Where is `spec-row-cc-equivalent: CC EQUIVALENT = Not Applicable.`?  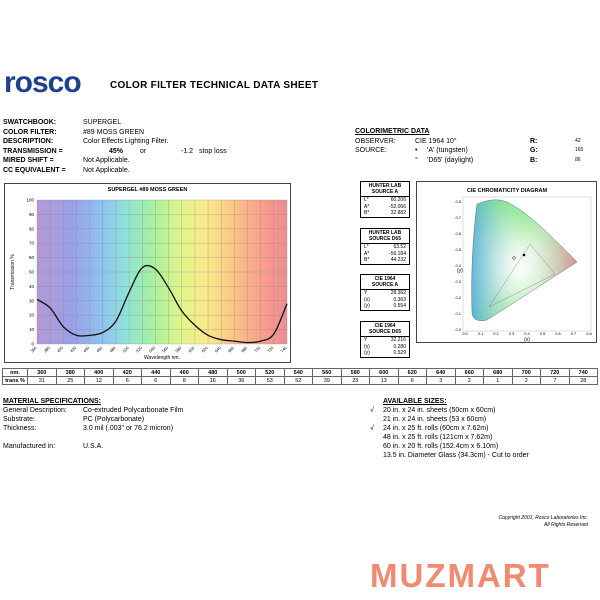
spec-row-cc-equivalent: CC EQUIVALENT = Not Applicable. is located at coordinates (173, 171).